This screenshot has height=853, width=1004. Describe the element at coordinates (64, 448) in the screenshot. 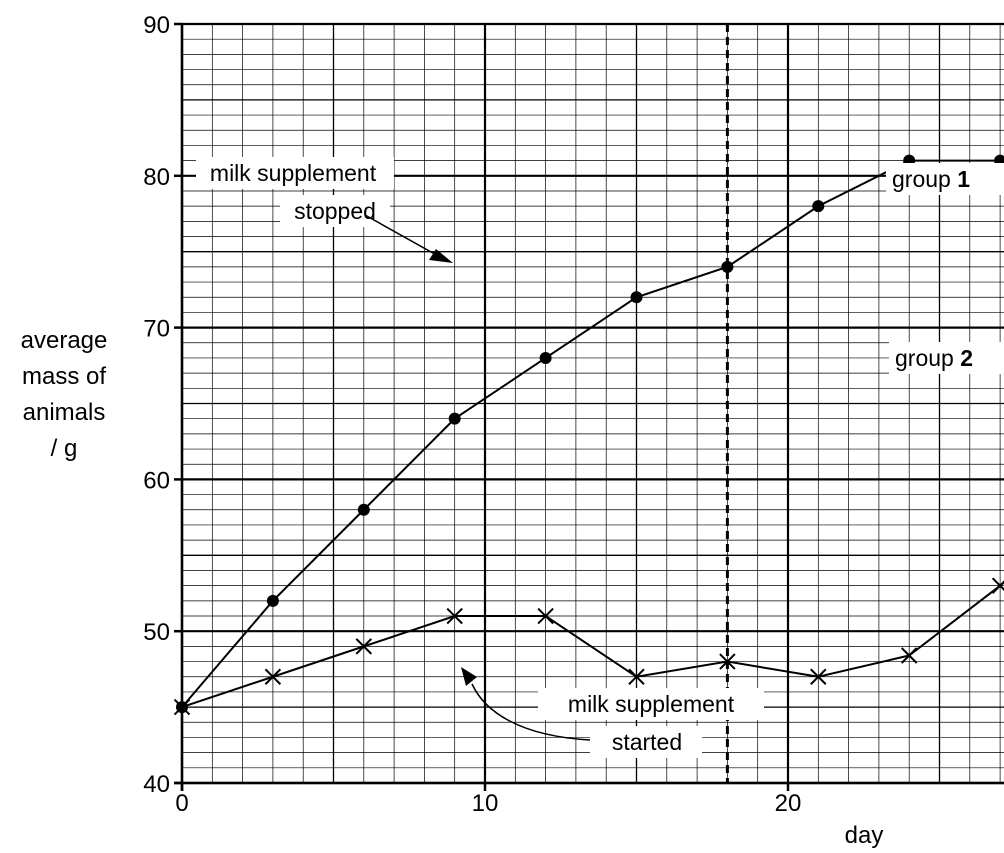

I see `y-axis-title-line4: / g` at that location.